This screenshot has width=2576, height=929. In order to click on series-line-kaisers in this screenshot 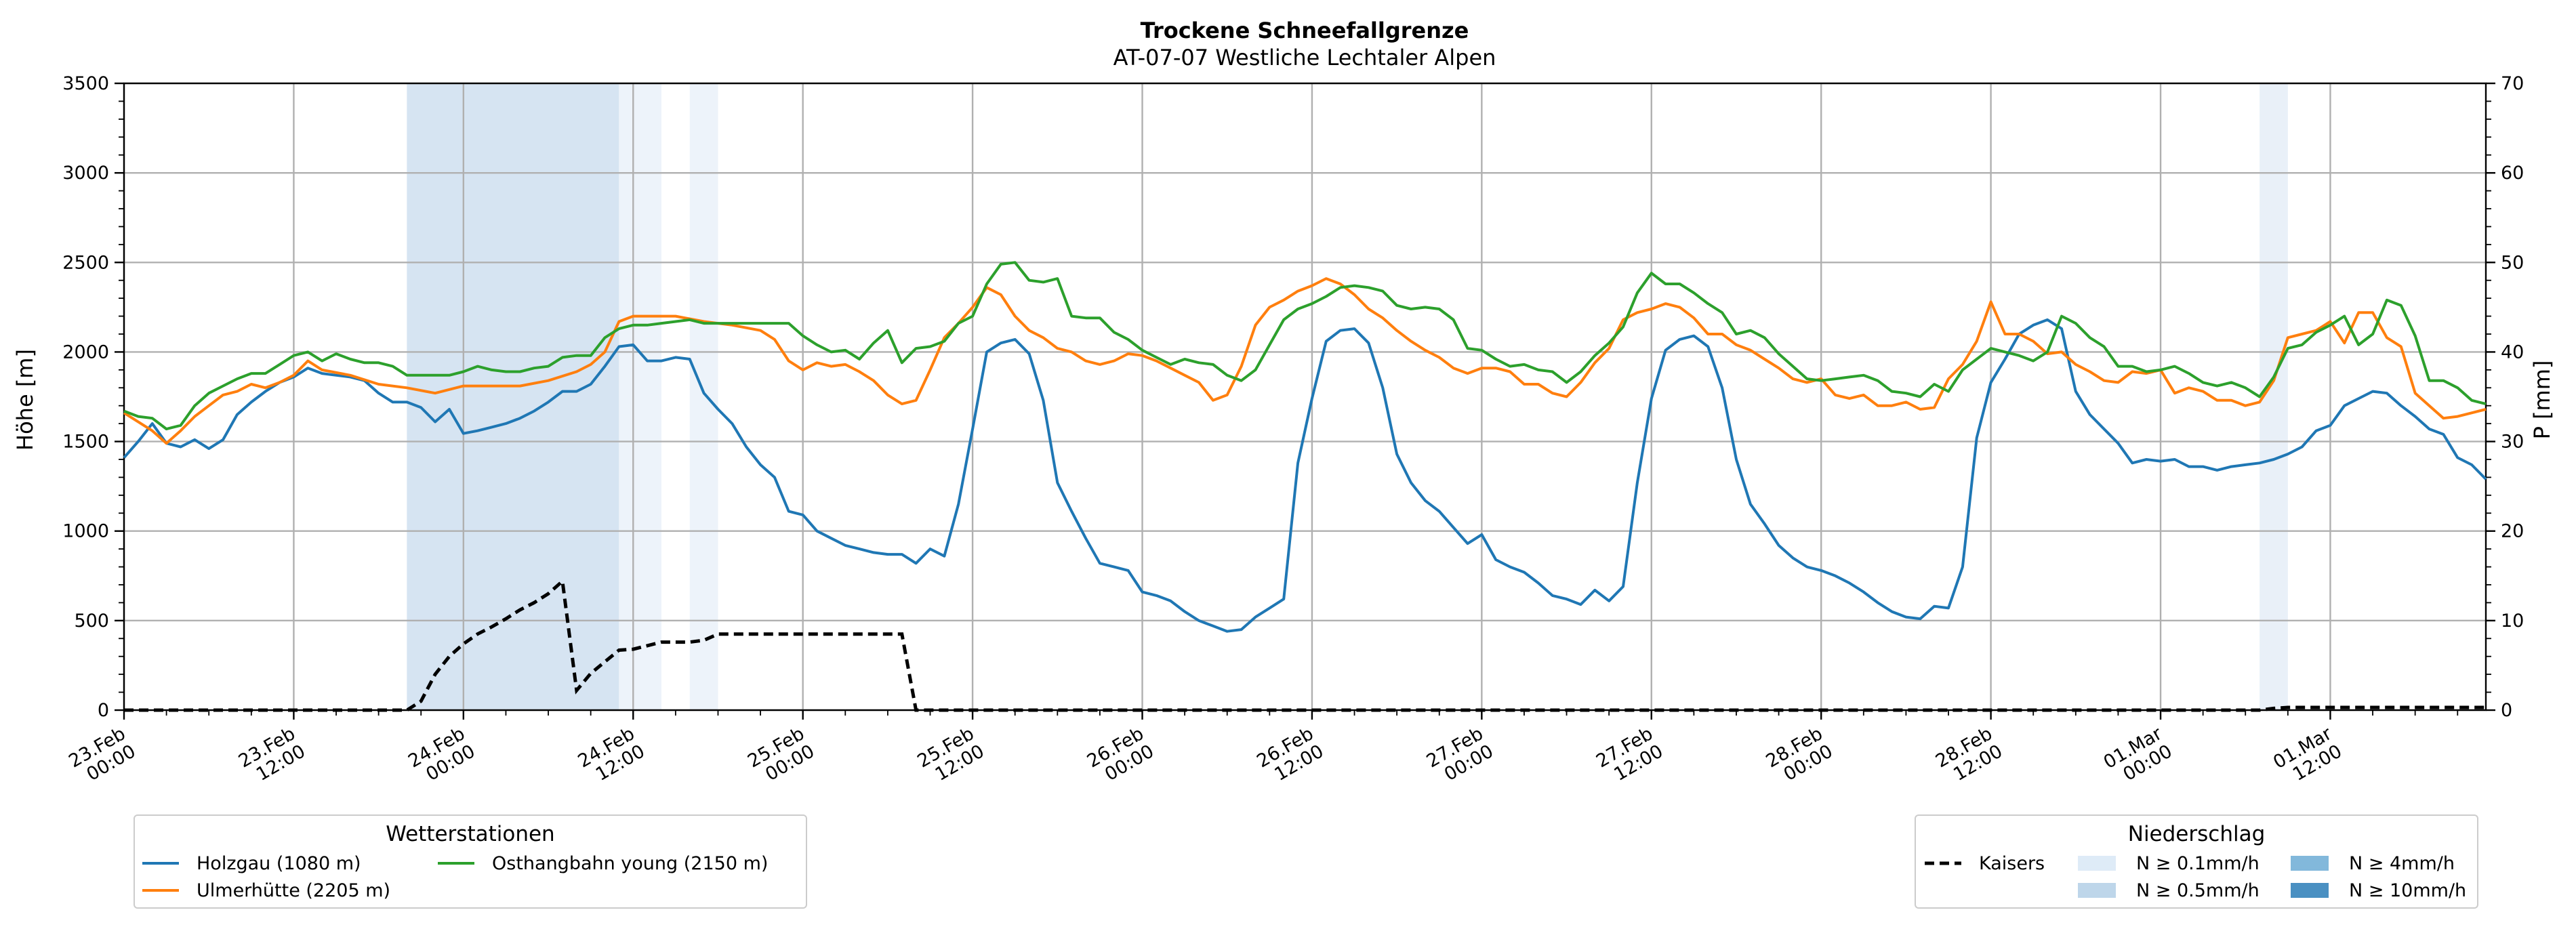, I will do `click(1305, 644)`.